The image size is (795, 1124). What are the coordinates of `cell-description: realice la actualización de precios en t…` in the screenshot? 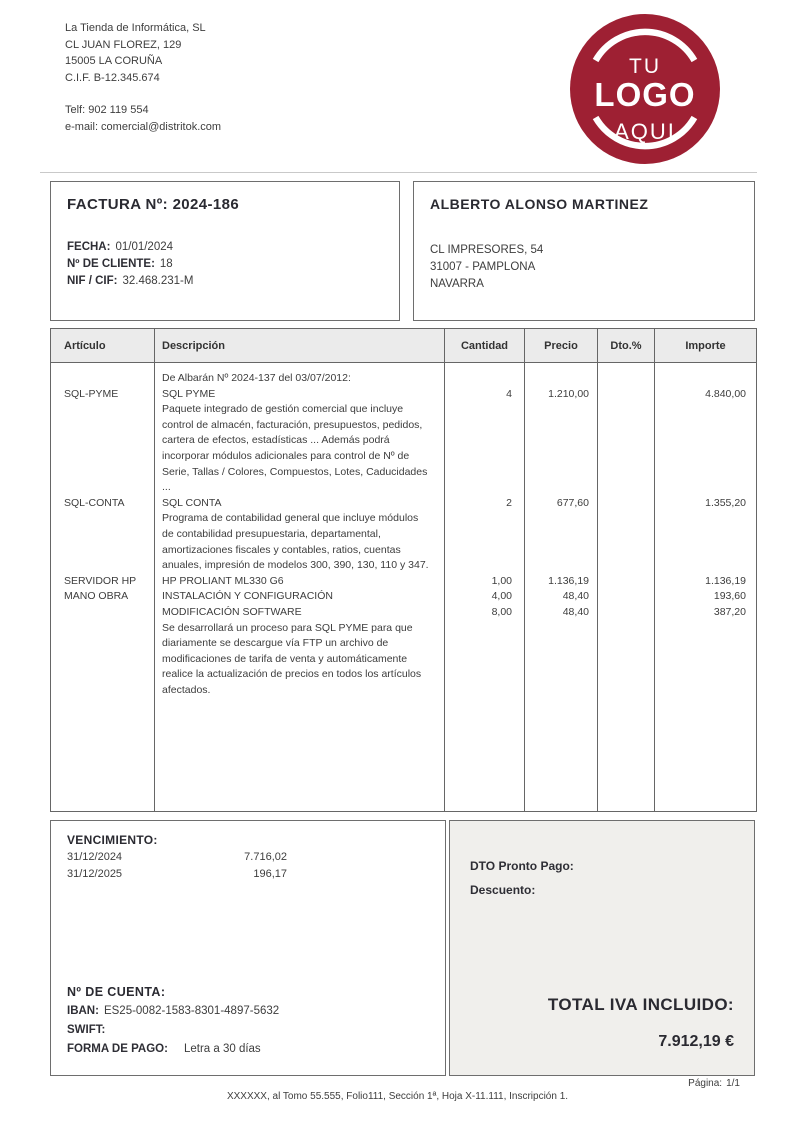 It's located at (299, 675).